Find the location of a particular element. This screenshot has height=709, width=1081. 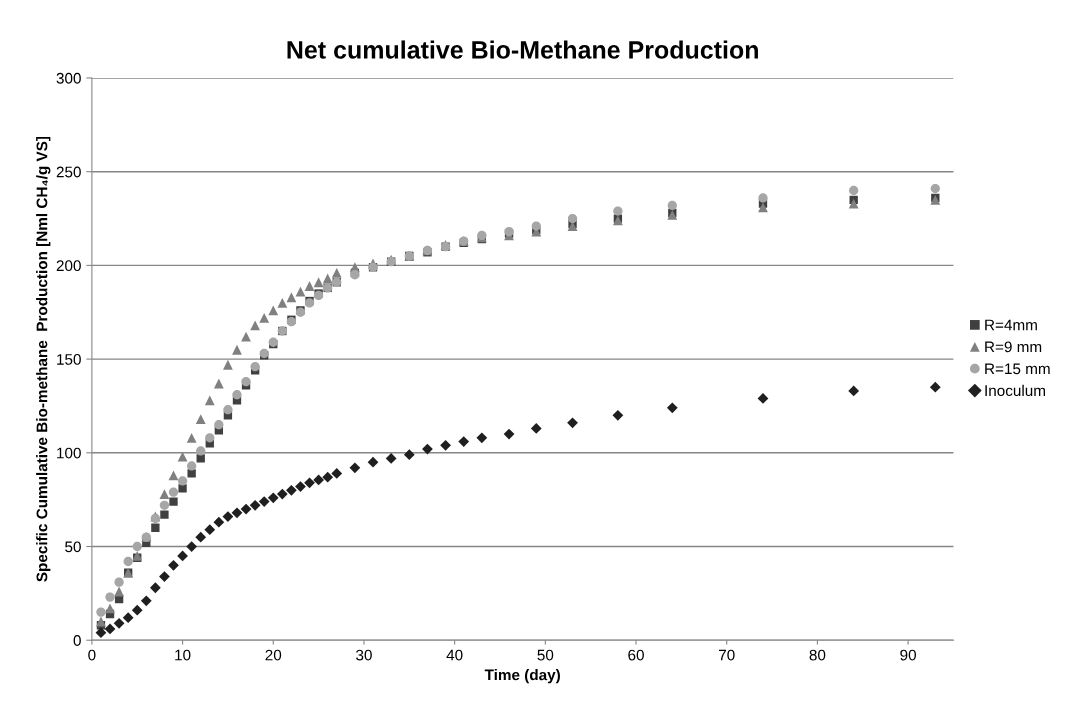

y-tick-label: 0 is located at coordinates (77, 640).